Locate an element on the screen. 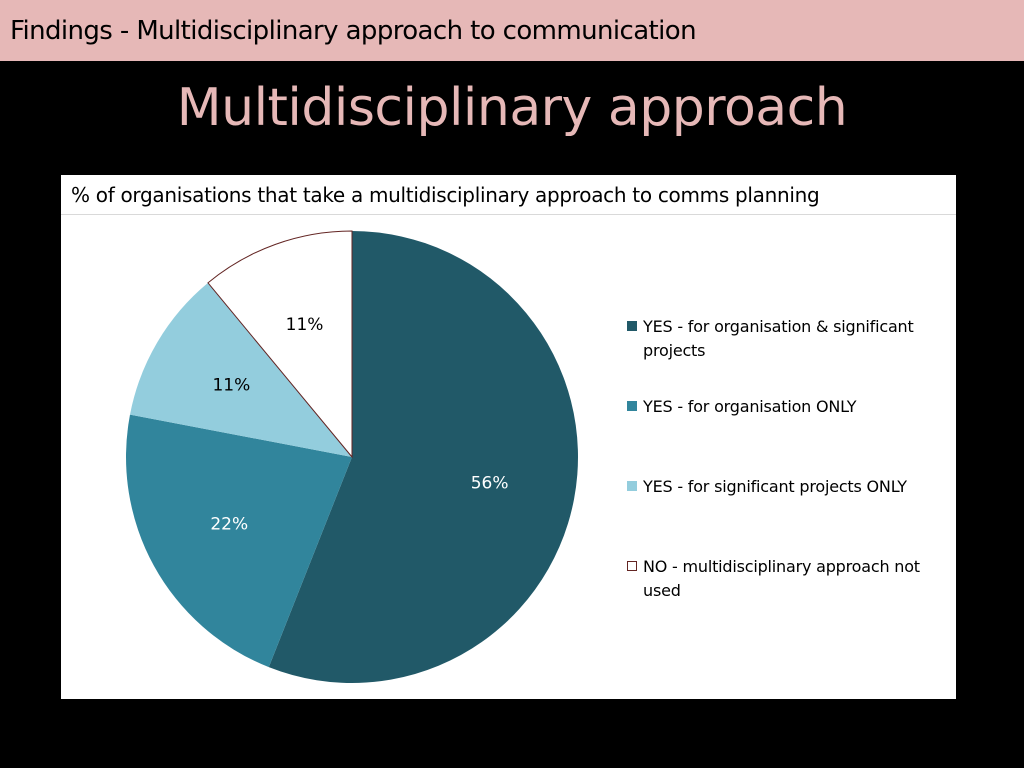  pie-data-label-3: 11% is located at coordinates (231, 386).